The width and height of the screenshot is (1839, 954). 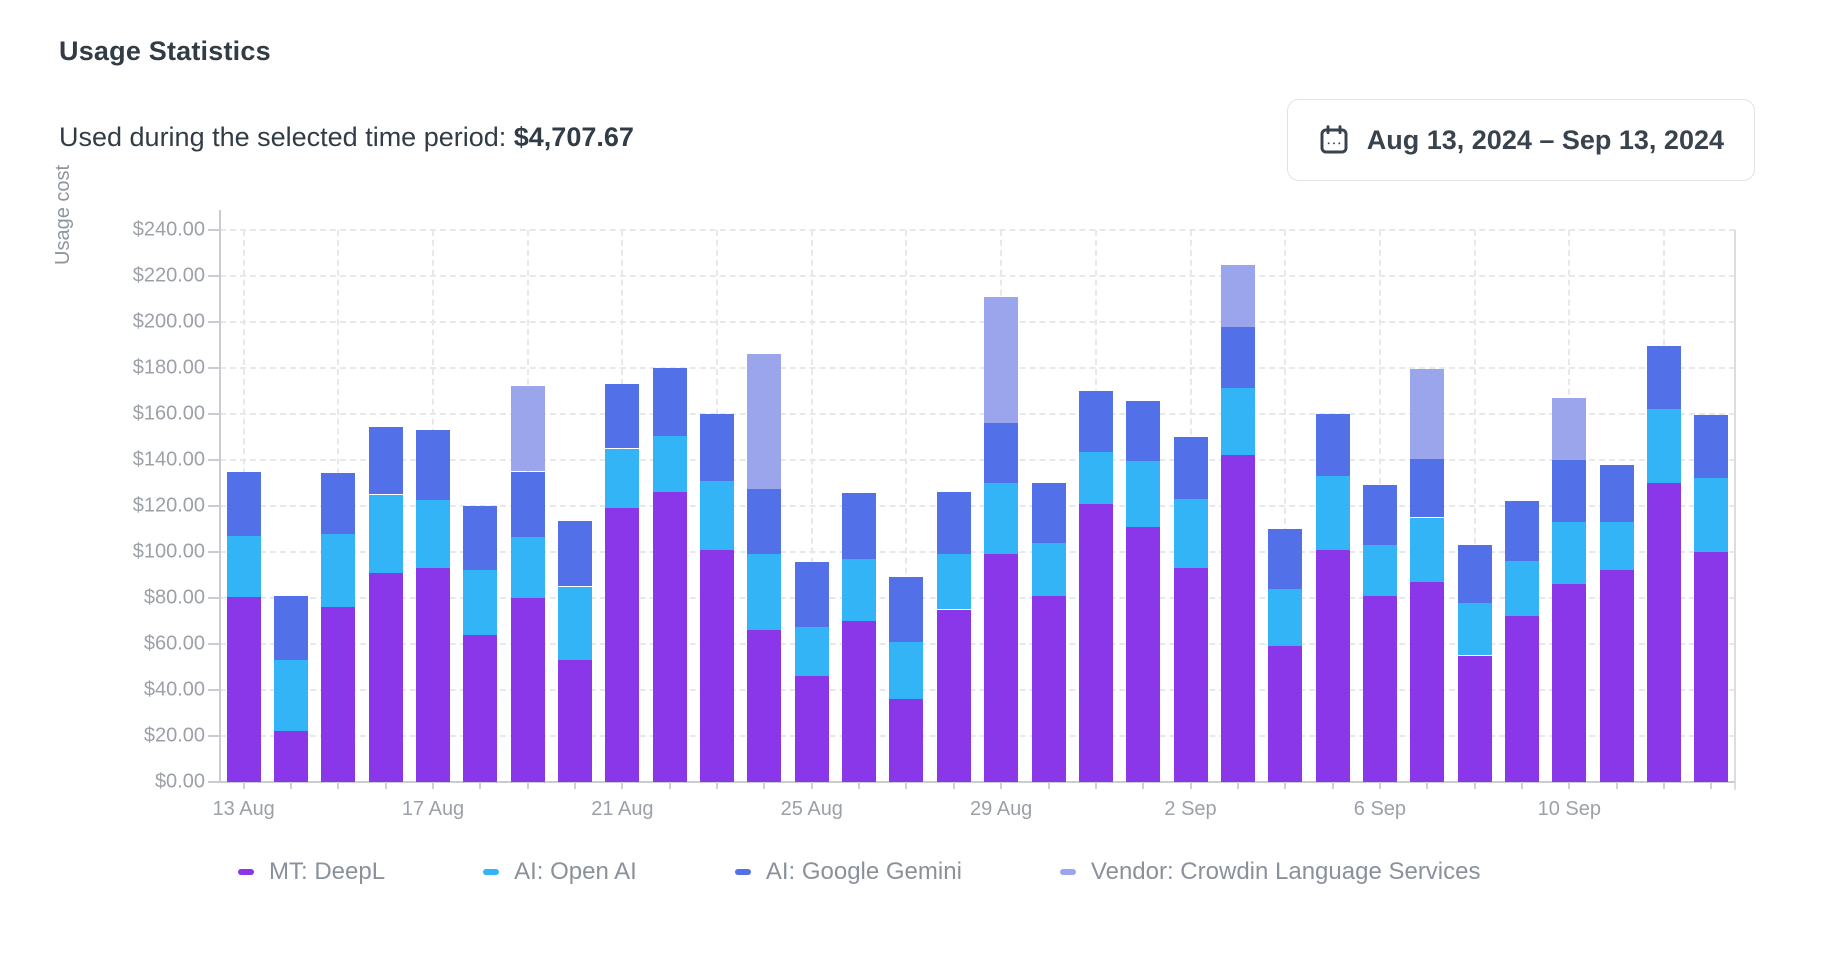 I want to click on legend-item: AI: Open AI, so click(x=560, y=872).